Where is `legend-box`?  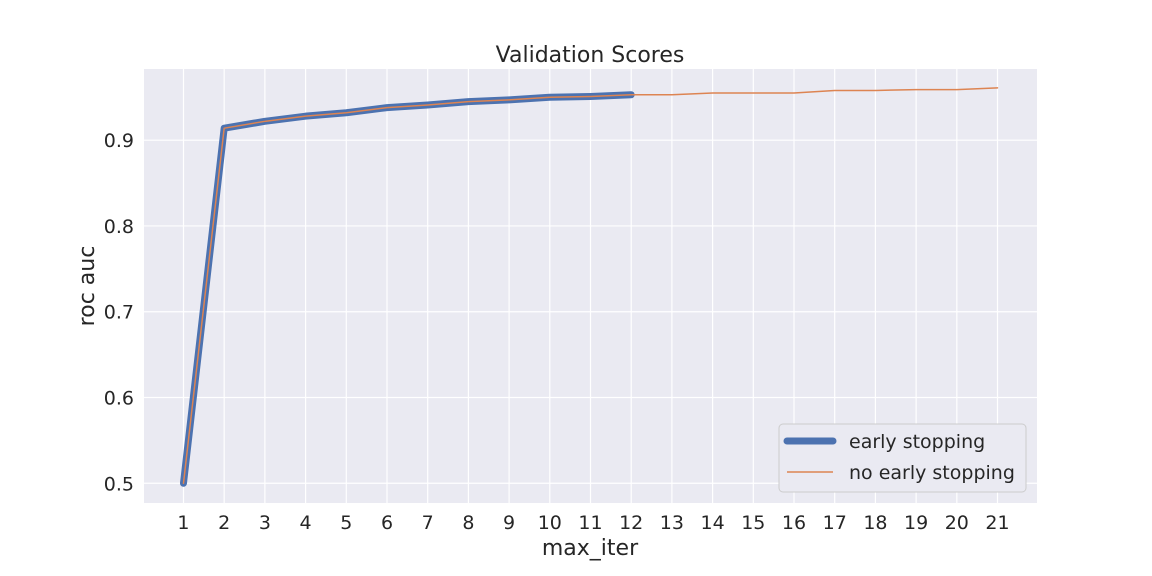
legend-box is located at coordinates (902, 458).